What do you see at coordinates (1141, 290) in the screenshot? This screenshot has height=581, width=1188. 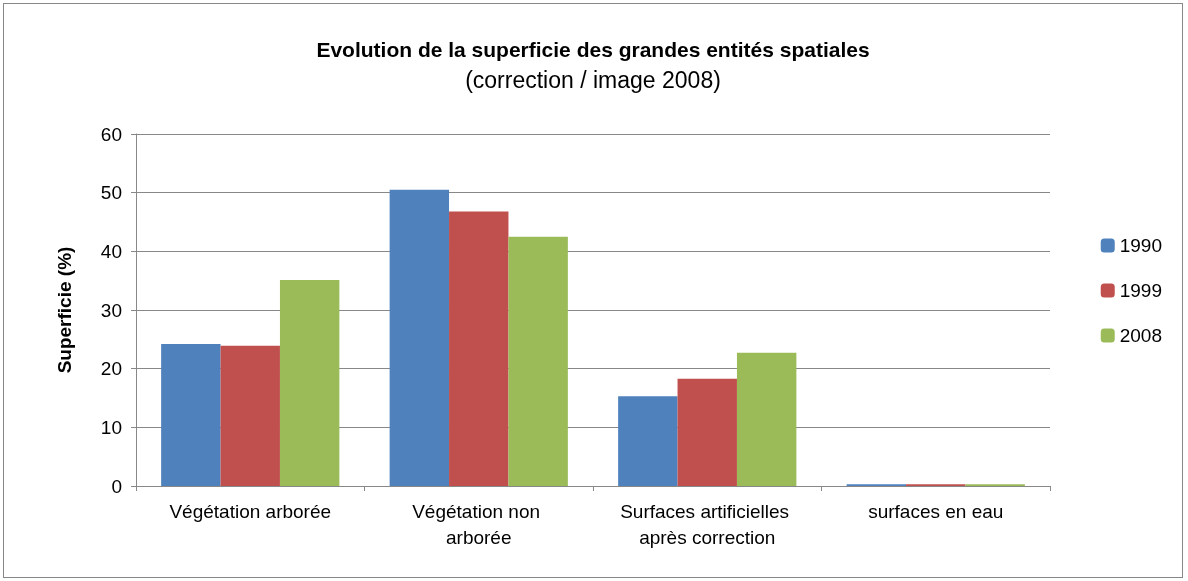 I see `legend-label: 1999` at bounding box center [1141, 290].